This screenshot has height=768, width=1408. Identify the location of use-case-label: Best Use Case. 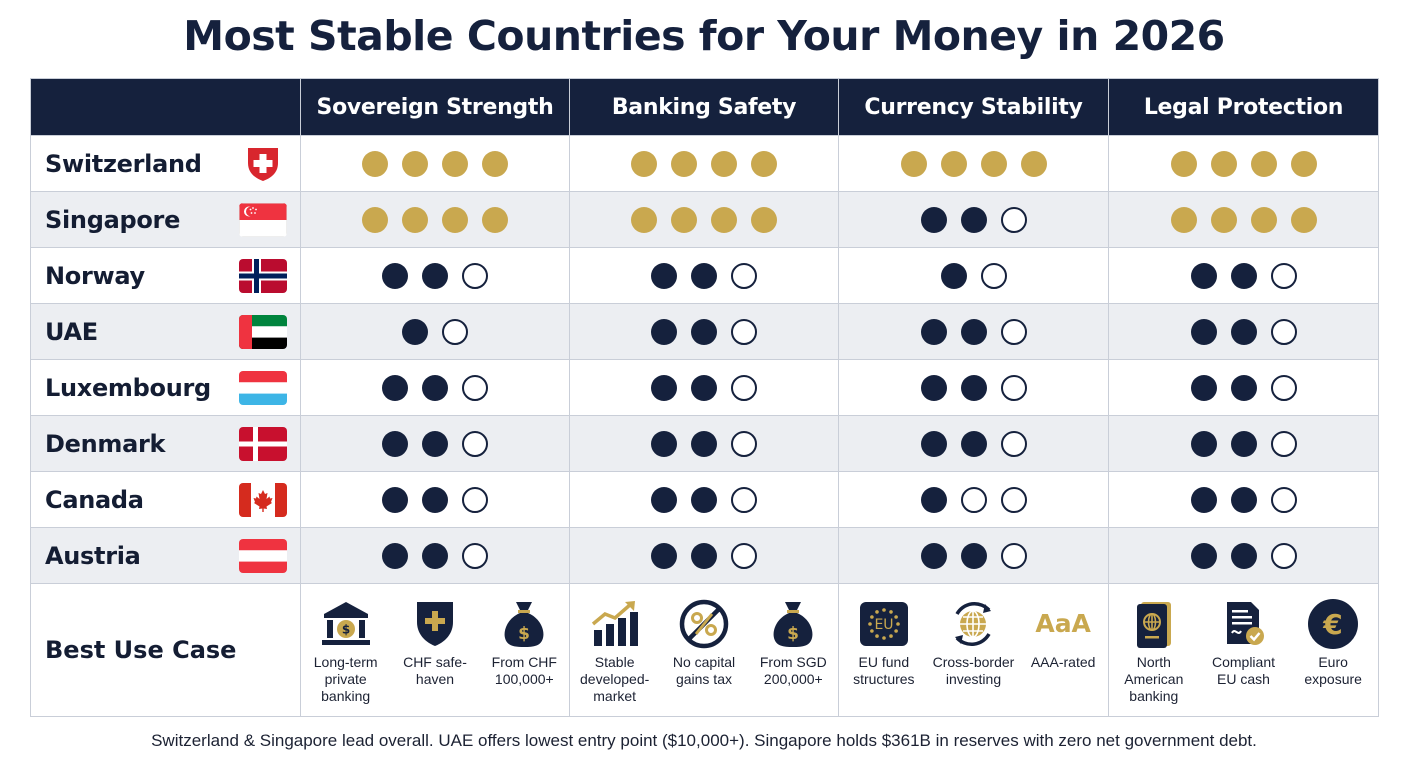
(141, 650).